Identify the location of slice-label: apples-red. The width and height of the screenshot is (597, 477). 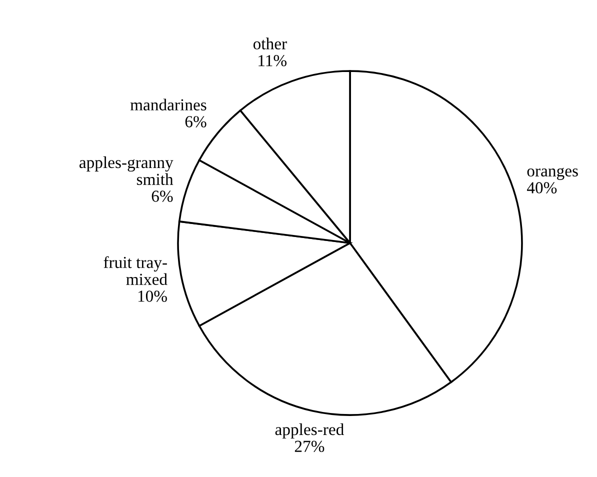
(309, 431).